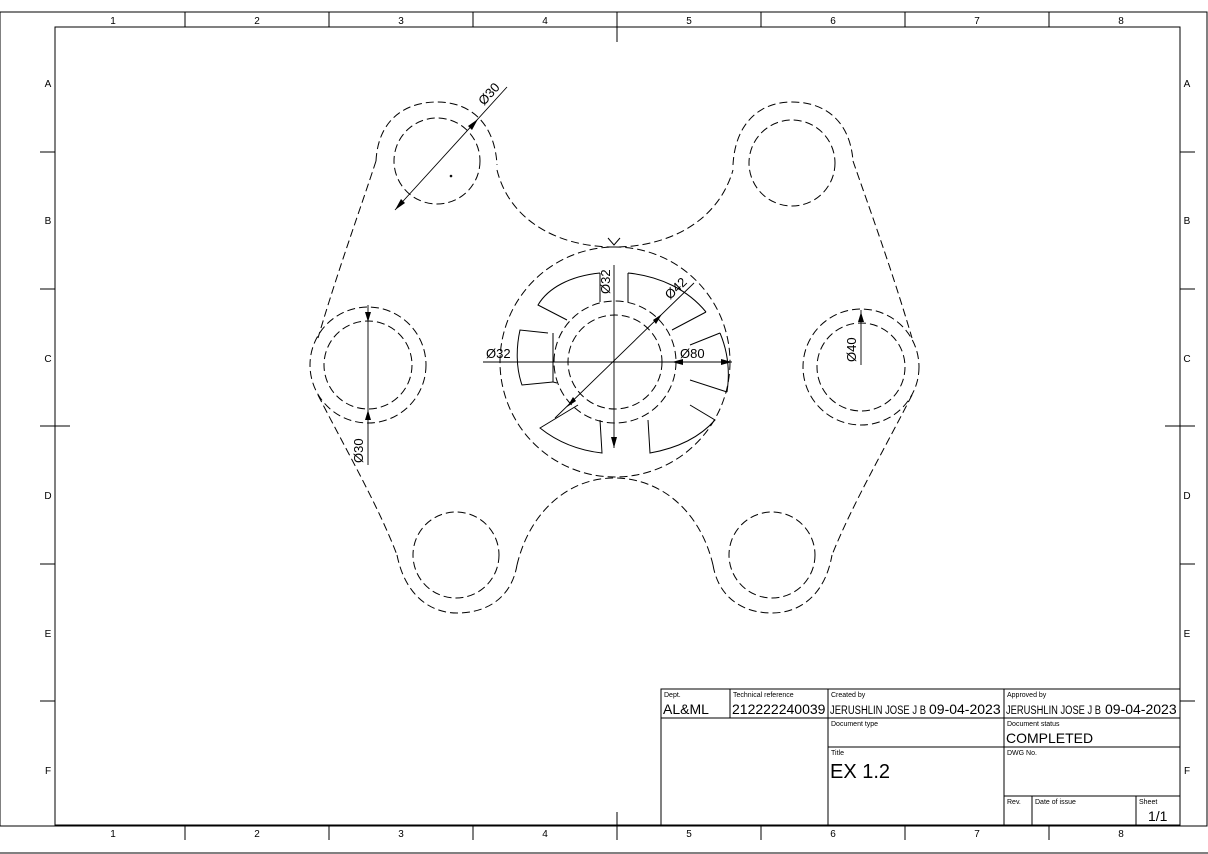 This screenshot has width=1208, height=854. Describe the element at coordinates (872, 475) in the screenshot. I see `right-flank-lower` at that location.